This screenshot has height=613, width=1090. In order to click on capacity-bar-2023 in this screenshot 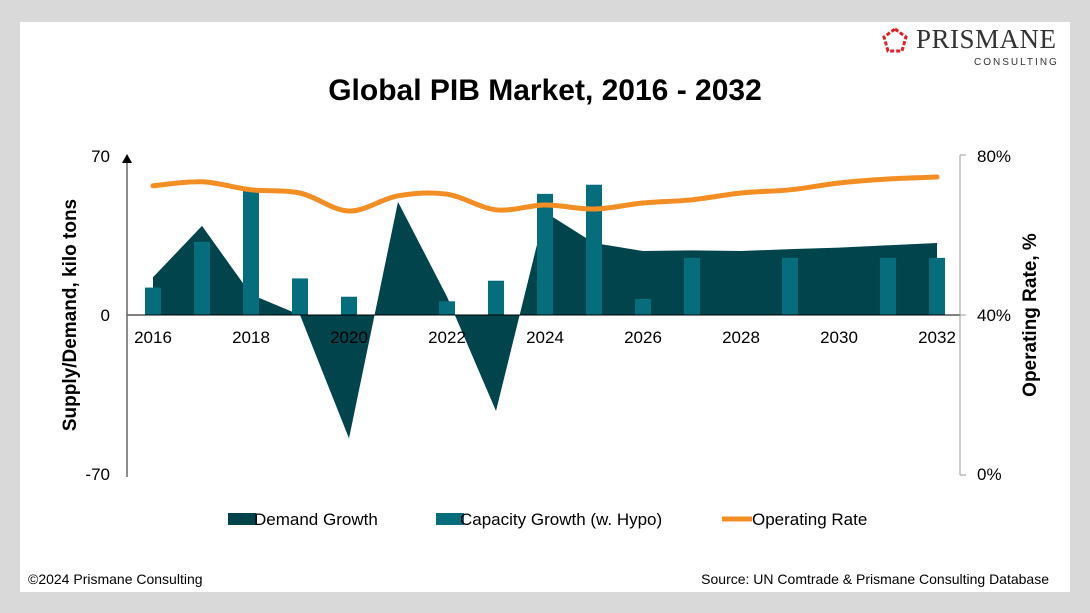, I will do `click(496, 297)`.